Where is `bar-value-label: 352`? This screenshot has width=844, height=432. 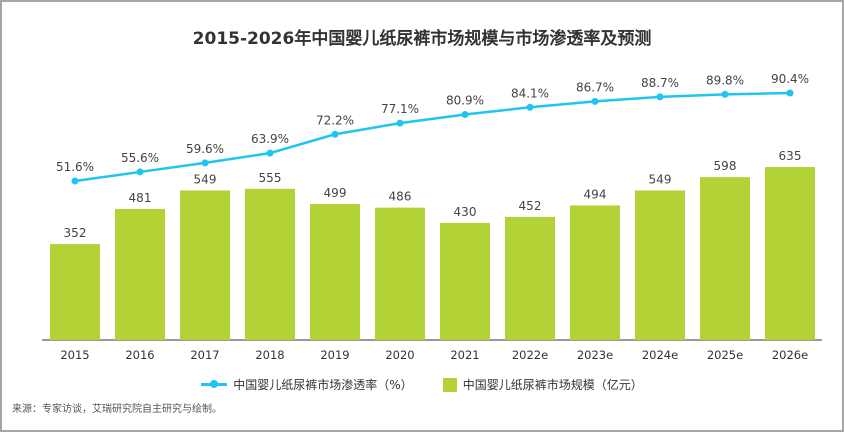 bar-value-label: 352 is located at coordinates (75, 233).